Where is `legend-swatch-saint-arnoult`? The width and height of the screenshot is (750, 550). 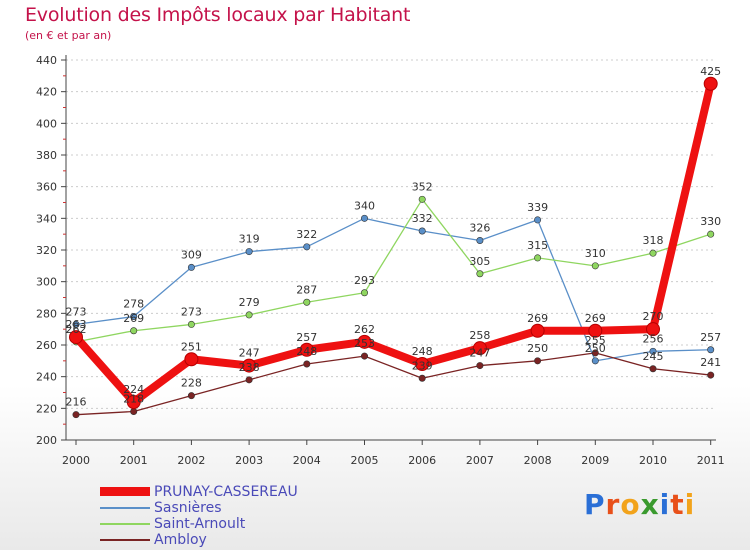
legend-swatch-saint-arnoult is located at coordinates (125, 524).